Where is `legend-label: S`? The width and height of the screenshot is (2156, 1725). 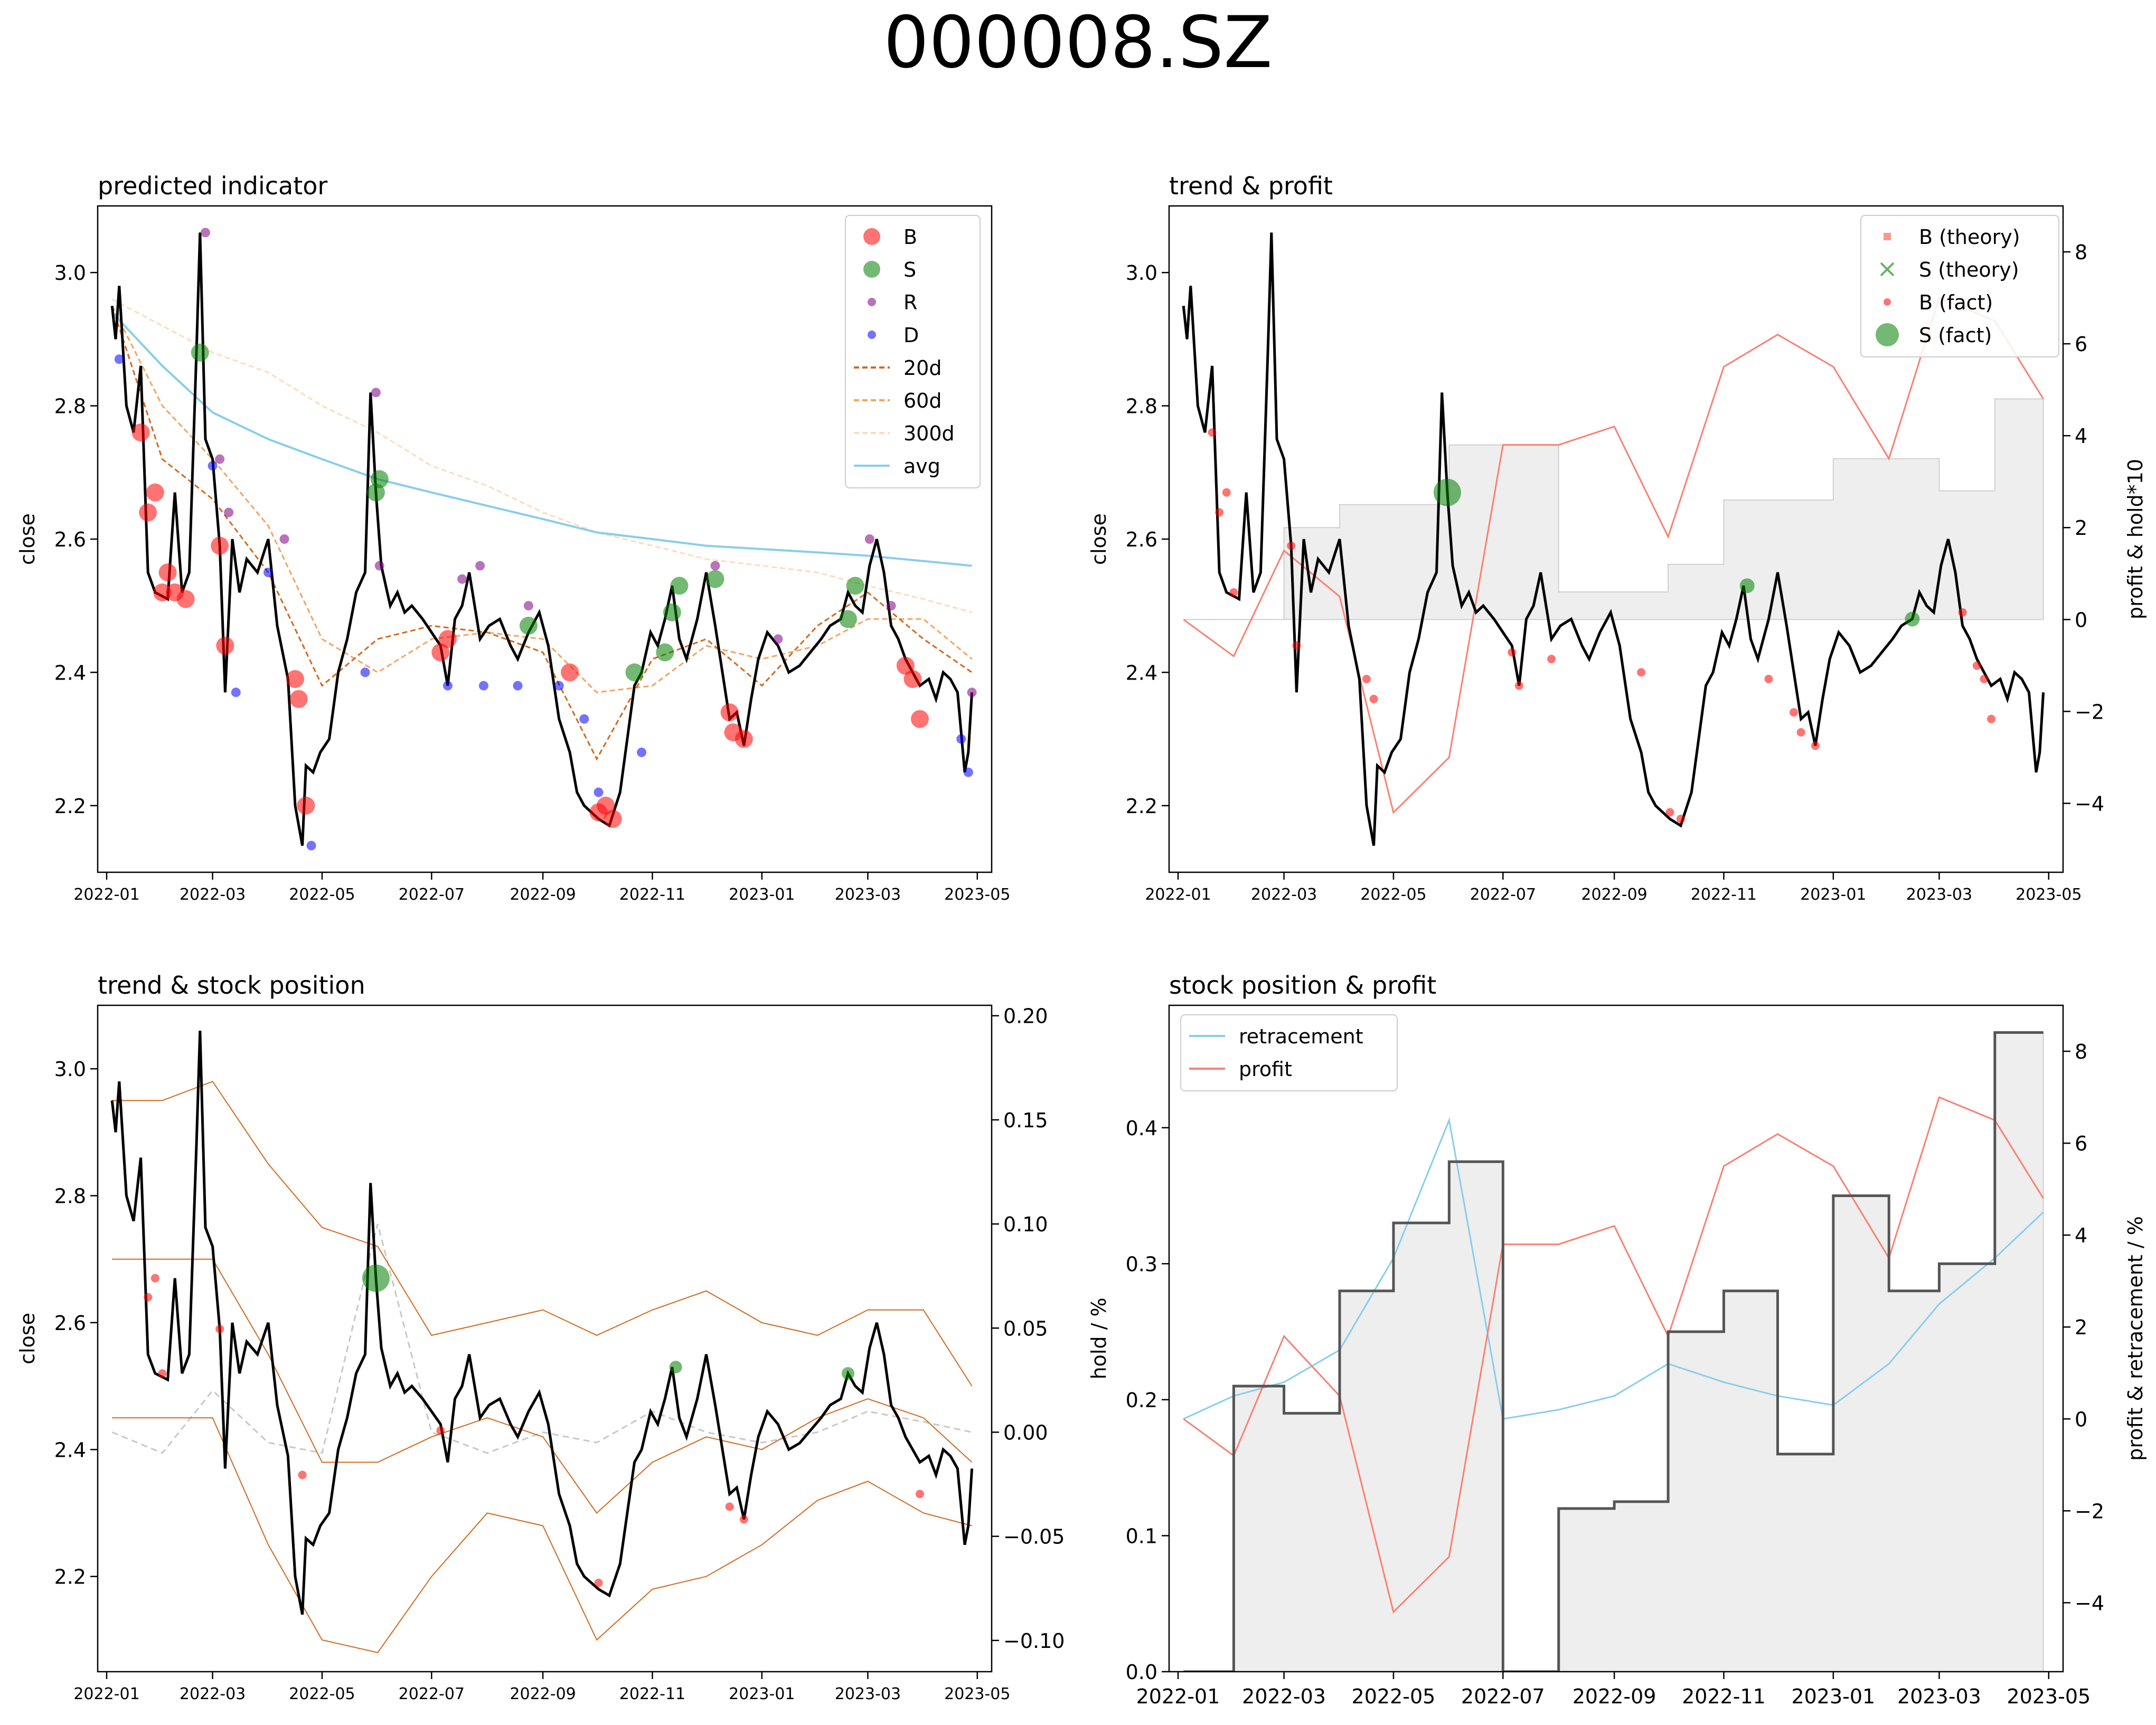 legend-label: S is located at coordinates (909, 269).